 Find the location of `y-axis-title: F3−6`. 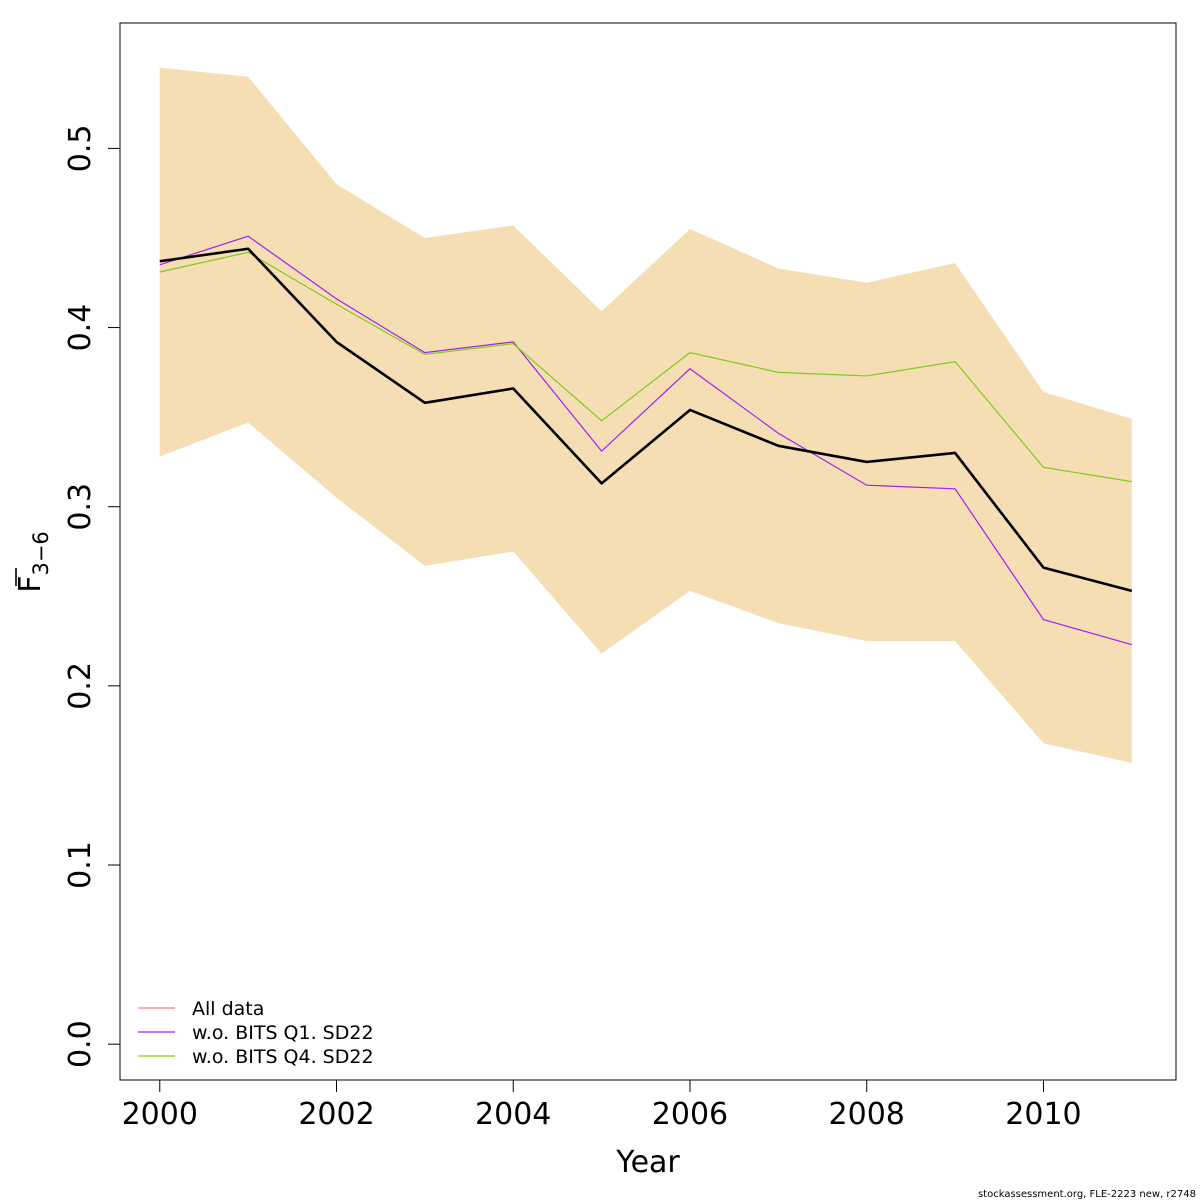

y-axis-title: F3−6 is located at coordinates (33, 562).